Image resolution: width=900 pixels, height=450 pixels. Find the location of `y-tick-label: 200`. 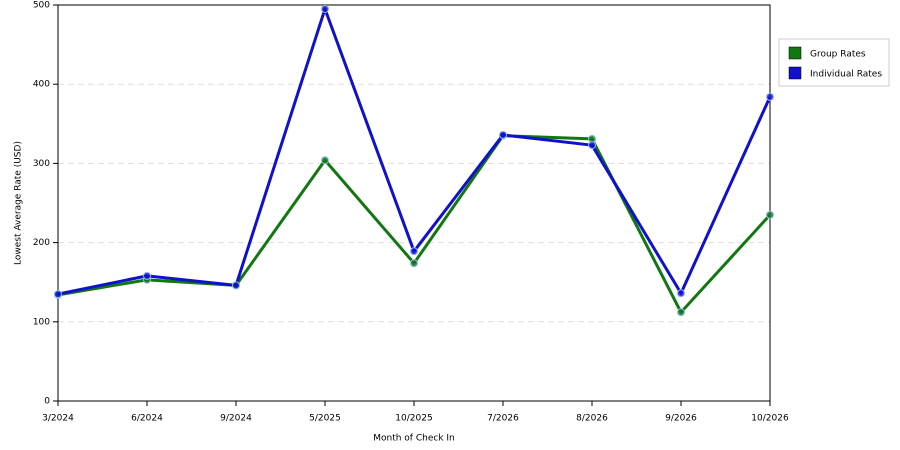

y-tick-label: 200 is located at coordinates (41, 243).